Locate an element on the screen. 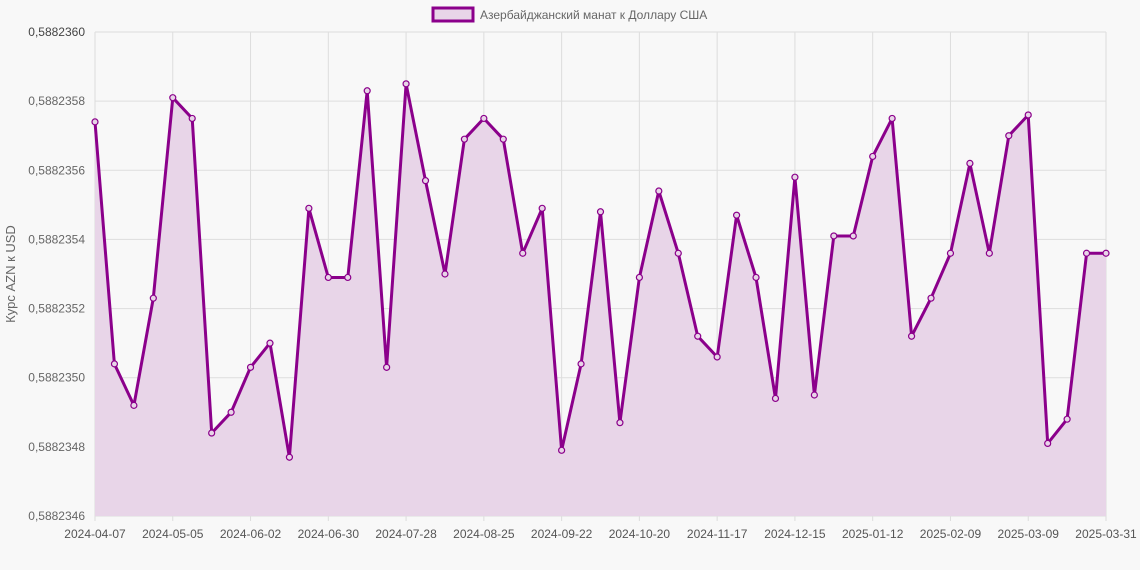  x-tick-label: 2024-11-17 is located at coordinates (717, 534).